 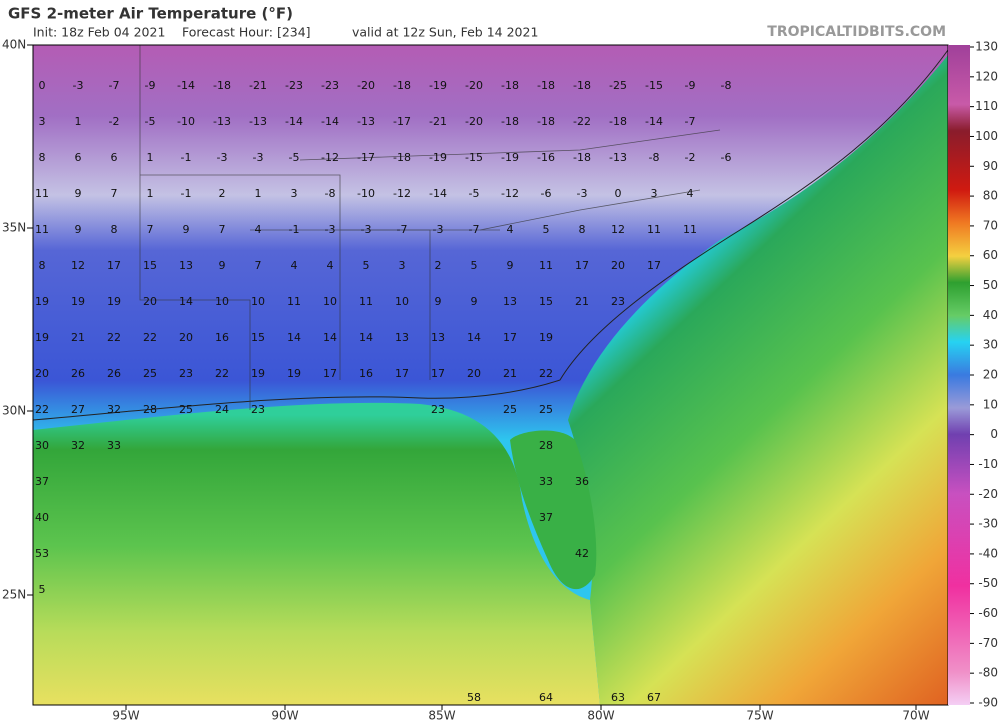 I want to click on temperature-label: -16, so click(x=546, y=157).